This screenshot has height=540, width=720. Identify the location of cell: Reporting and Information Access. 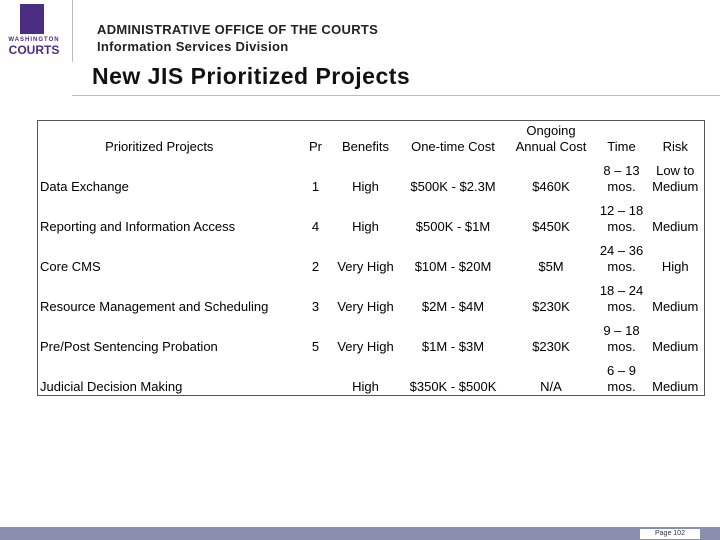
(138, 226).